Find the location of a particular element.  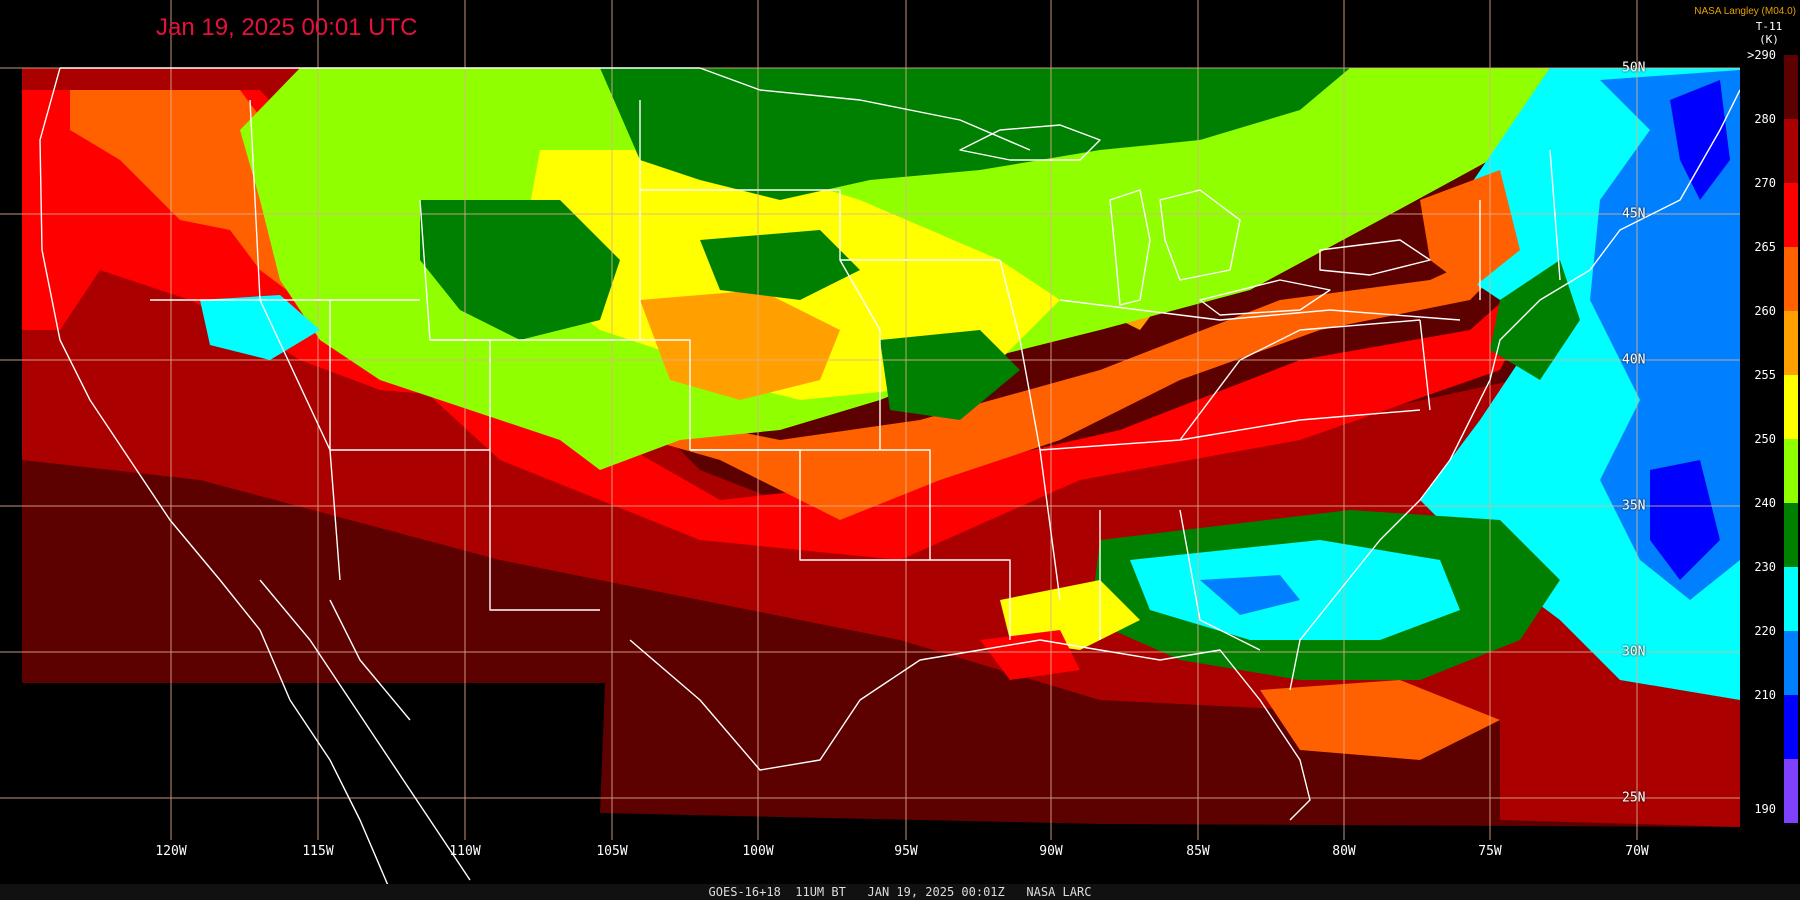

temperature-colorbar is located at coordinates (1770, 435).